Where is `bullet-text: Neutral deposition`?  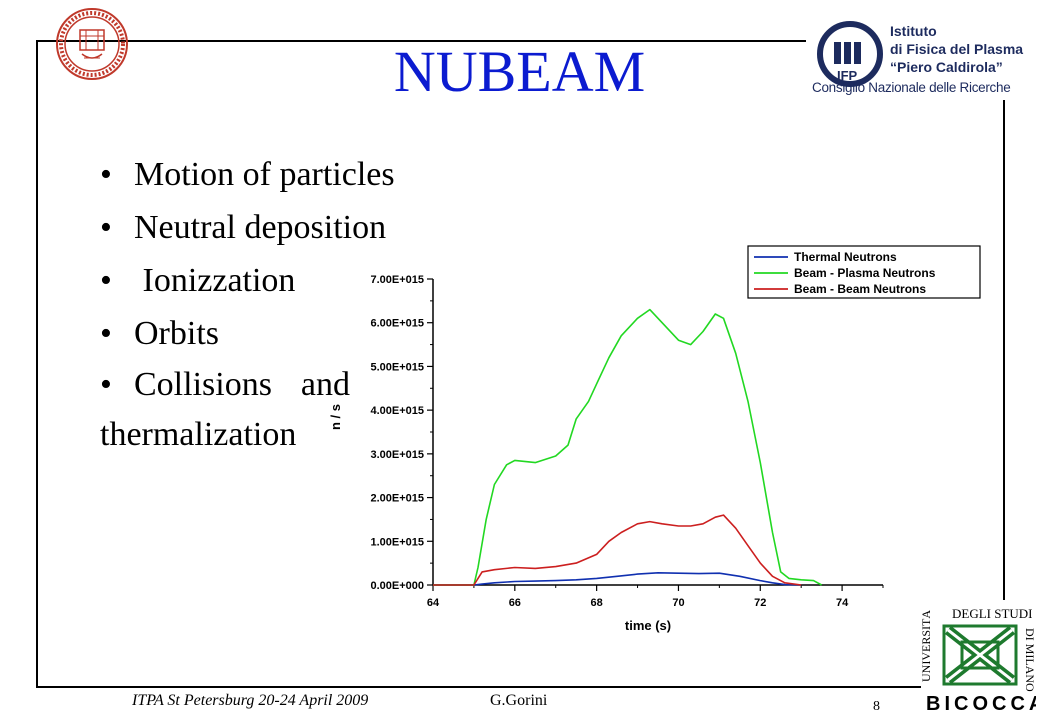
bullet-text: Neutral deposition is located at coordinates (260, 227).